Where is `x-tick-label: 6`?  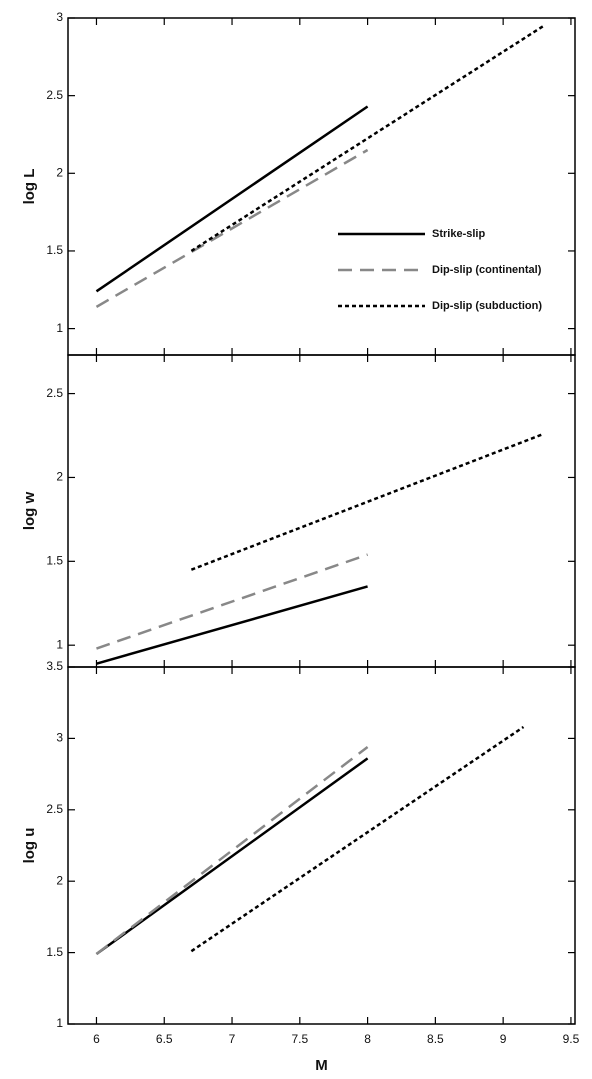
x-tick-label: 6 is located at coordinates (96, 1039).